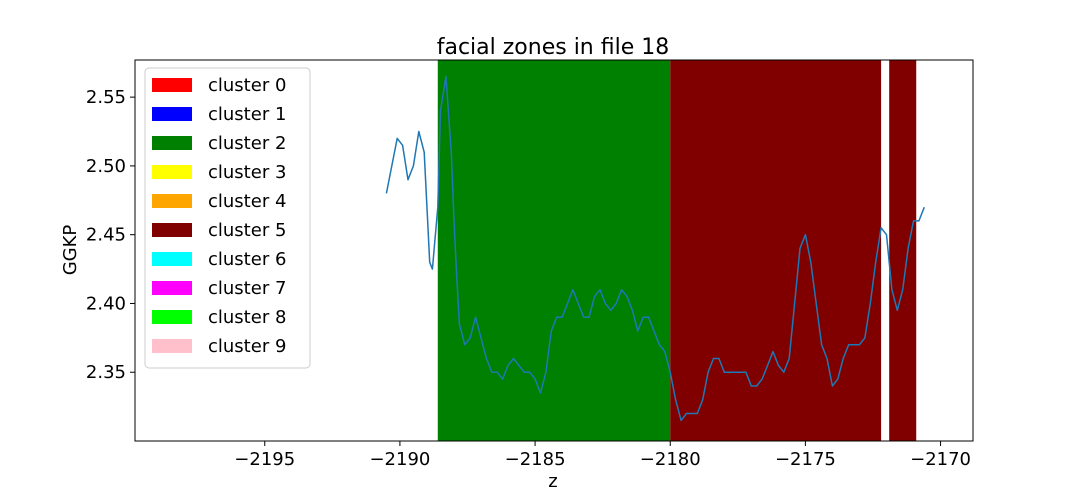 Image resolution: width=1080 pixels, height=504 pixels. I want to click on y-tick-label: 2.55, so click(106, 97).